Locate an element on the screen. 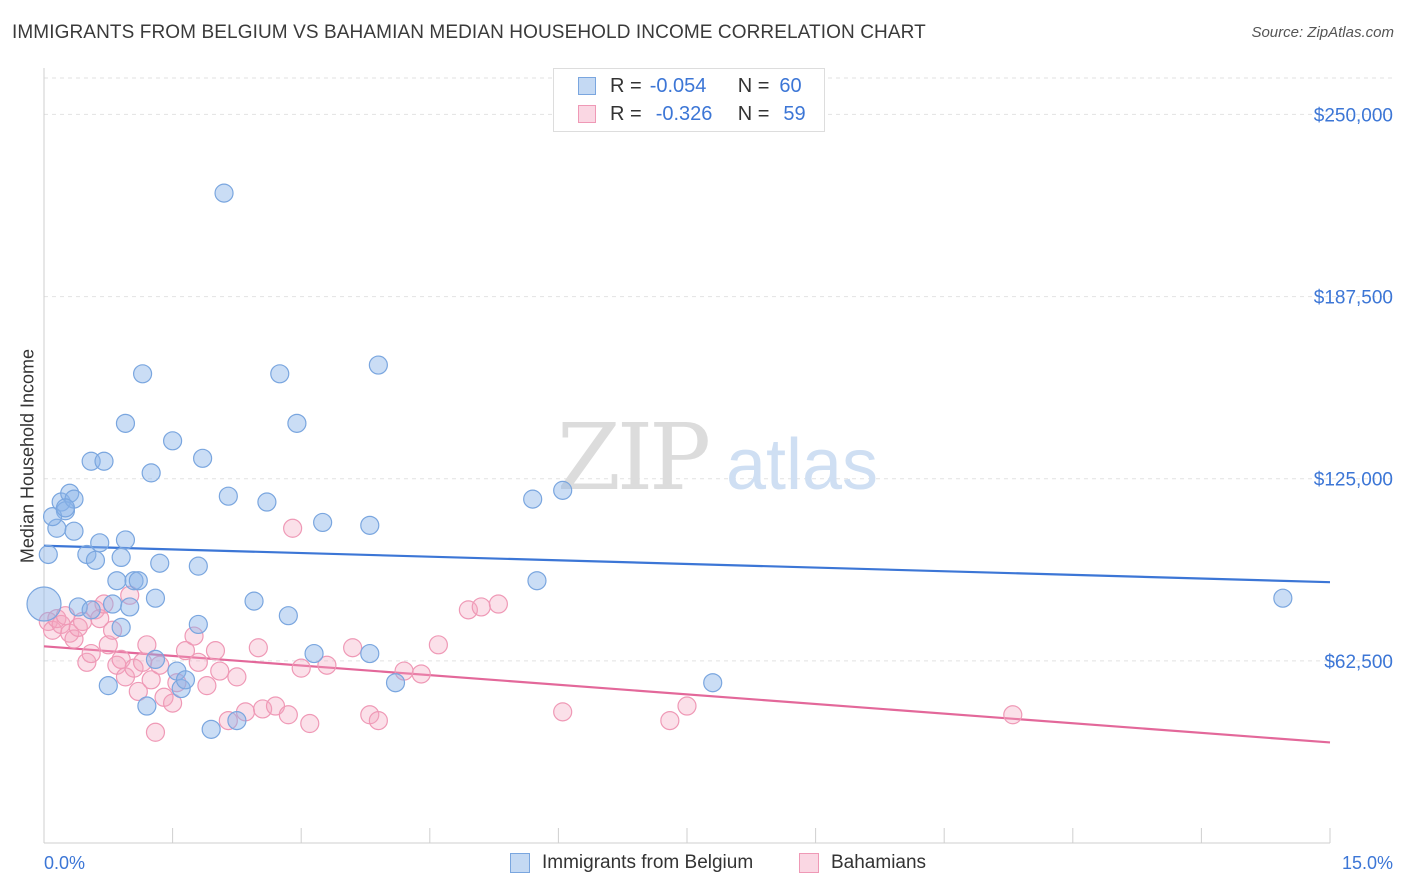 Image resolution: width=1406 pixels, height=892 pixels. belgium-trend-line is located at coordinates (687, 564).